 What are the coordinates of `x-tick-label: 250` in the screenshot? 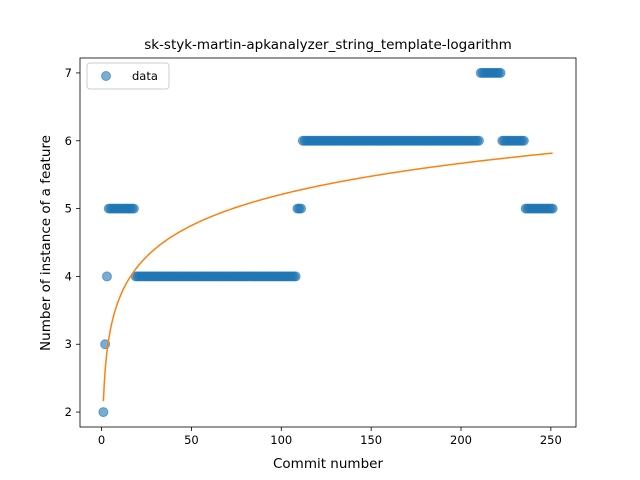 It's located at (551, 440).